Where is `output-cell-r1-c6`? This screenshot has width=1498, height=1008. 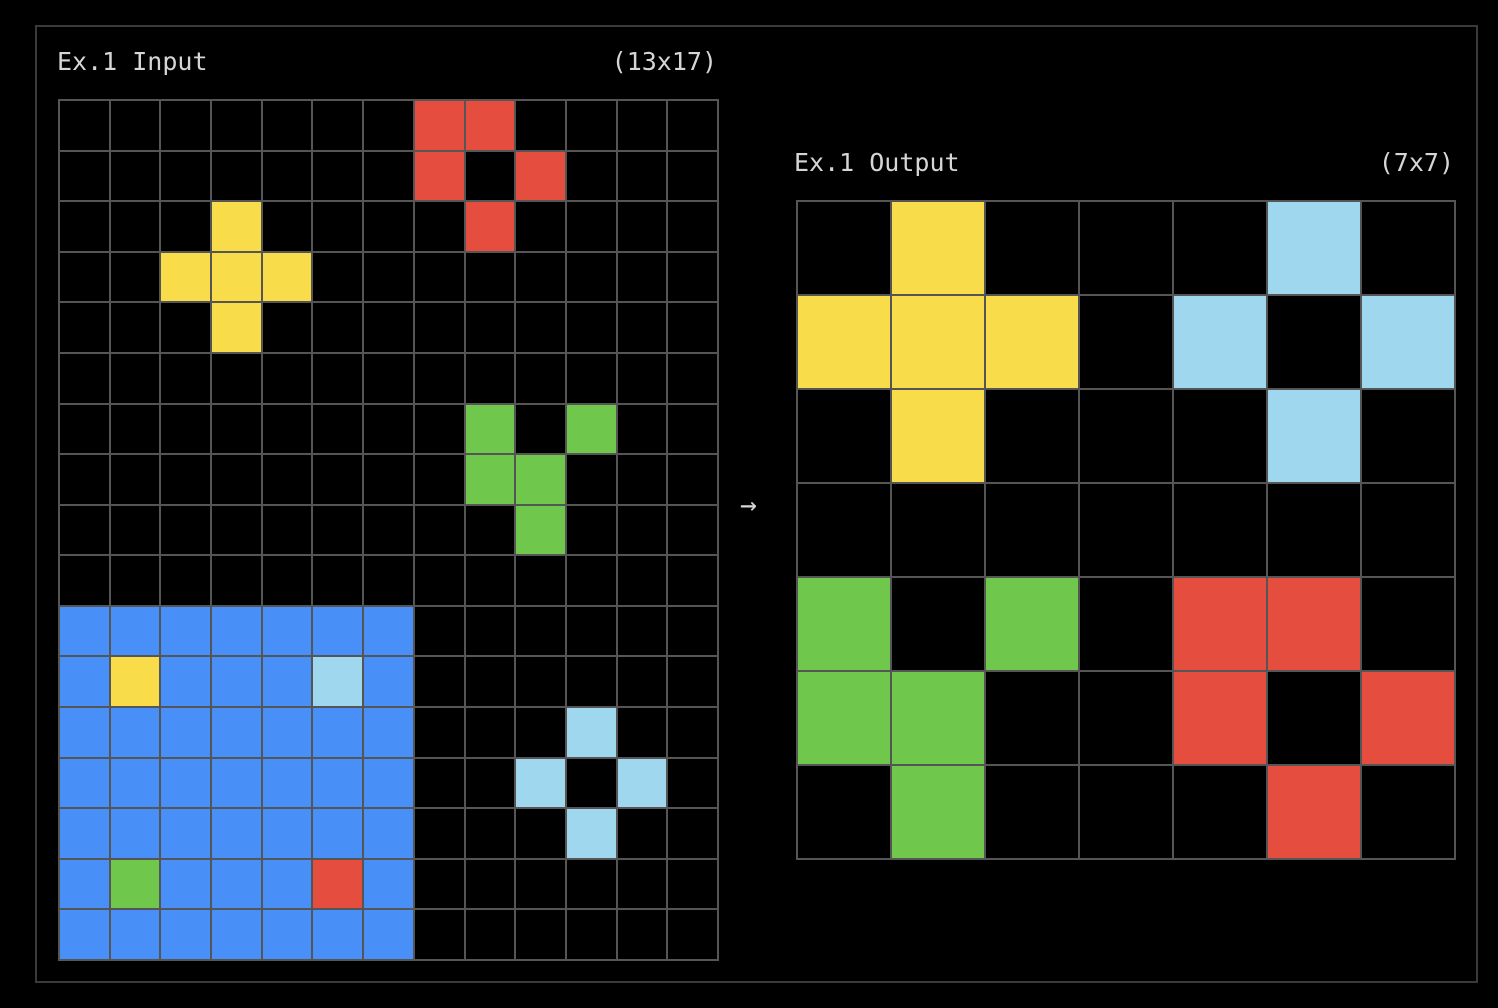 output-cell-r1-c6 is located at coordinates (1408, 342).